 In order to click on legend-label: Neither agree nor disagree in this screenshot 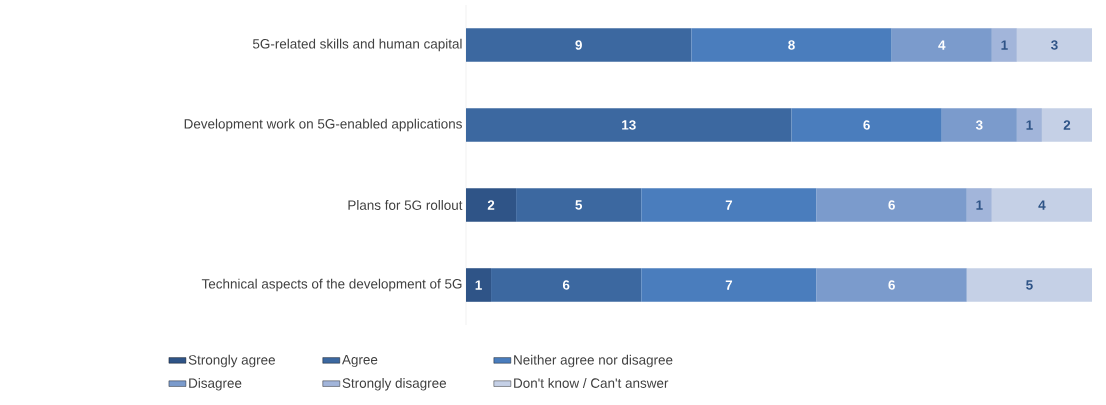, I will do `click(593, 361)`.